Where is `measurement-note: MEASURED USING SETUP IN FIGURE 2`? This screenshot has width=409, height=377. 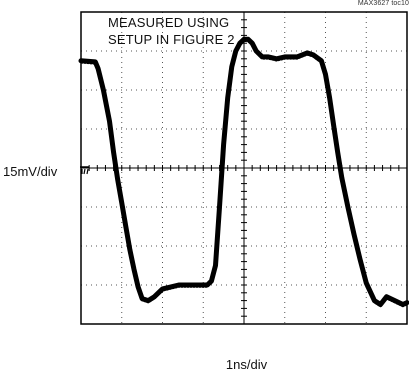
measurement-note: MEASURED USING SETUP IN FIGURE 2 is located at coordinates (171, 31).